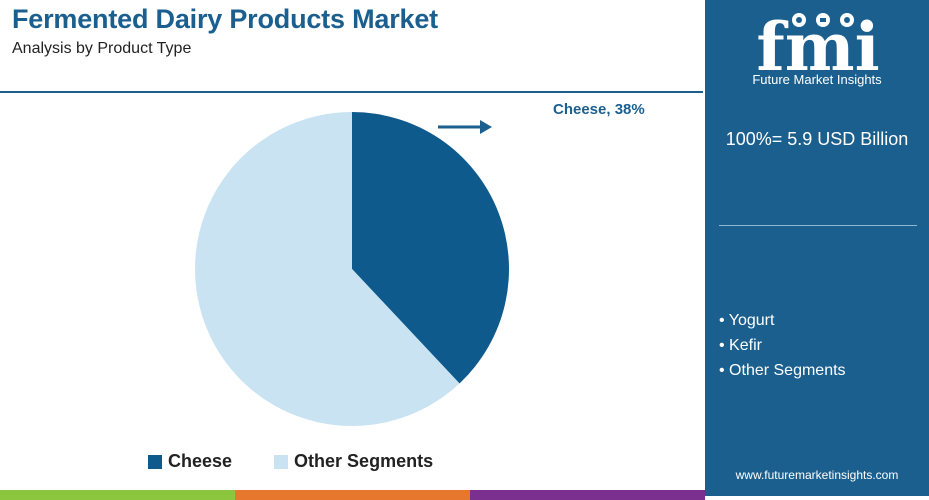 Image resolution: width=929 pixels, height=500 pixels. What do you see at coordinates (465, 127) in the screenshot?
I see `callout-arrow-icon` at bounding box center [465, 127].